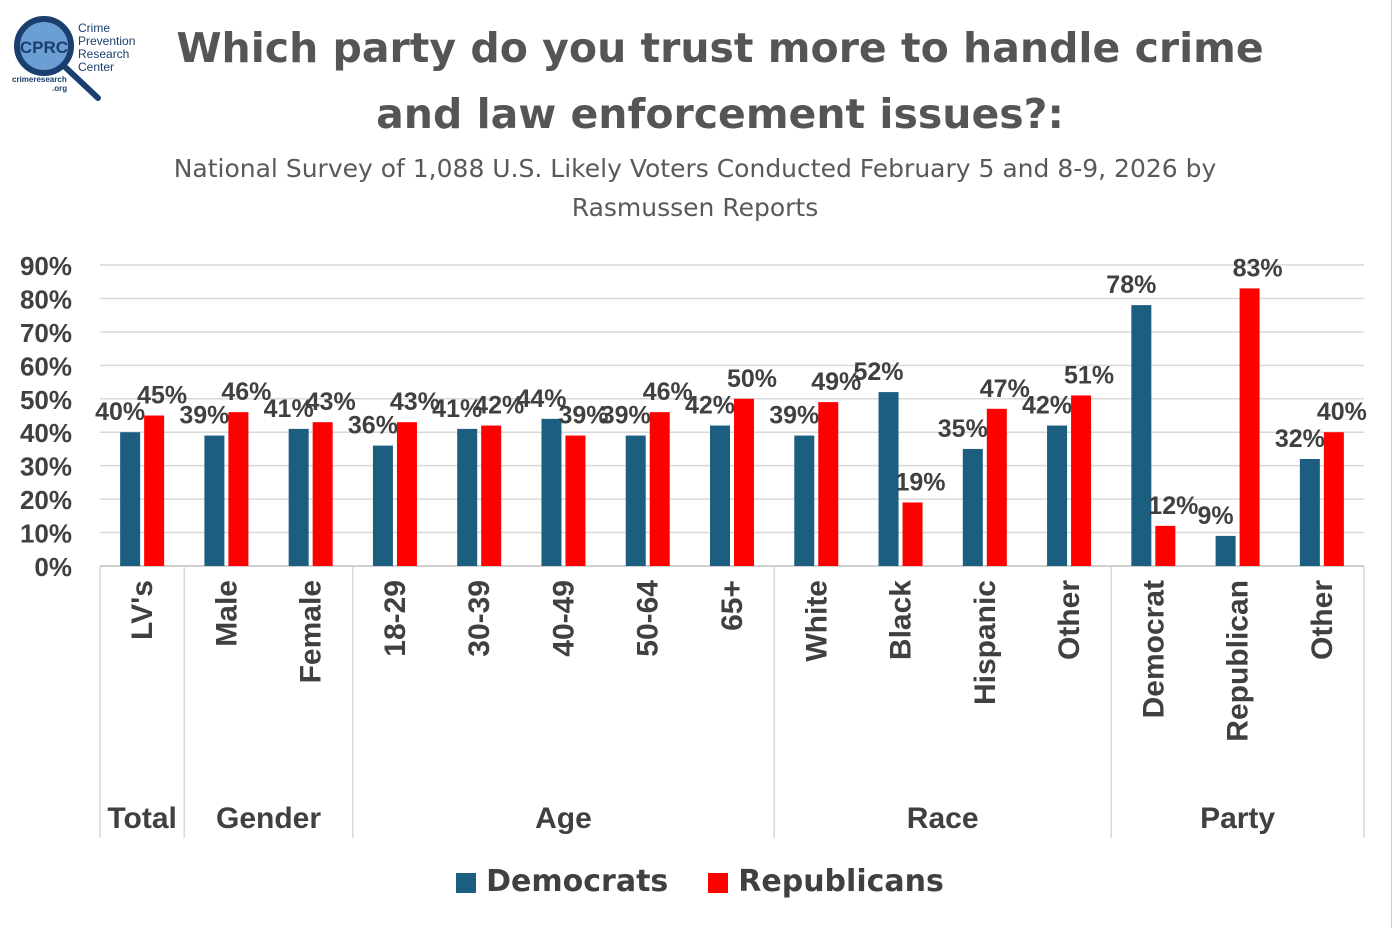 The height and width of the screenshot is (928, 1400). Describe the element at coordinates (718, 882) in the screenshot. I see `republicans-swatch` at that location.